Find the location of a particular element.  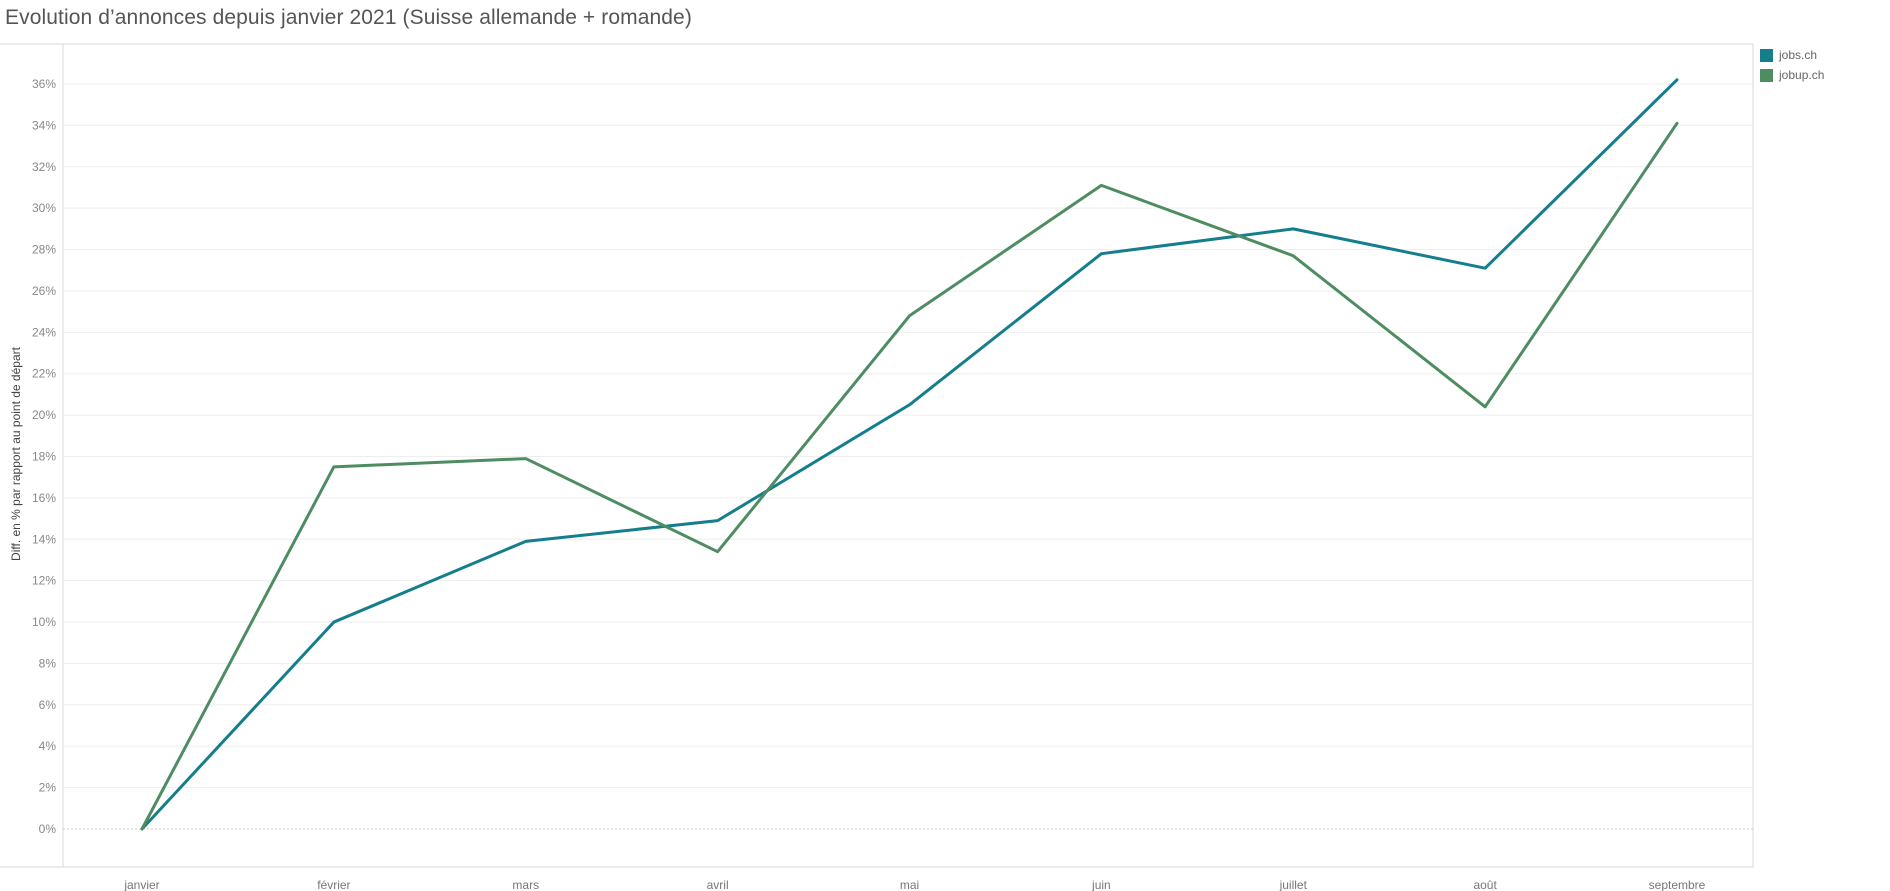

x-tick-label: février is located at coordinates (333, 884).